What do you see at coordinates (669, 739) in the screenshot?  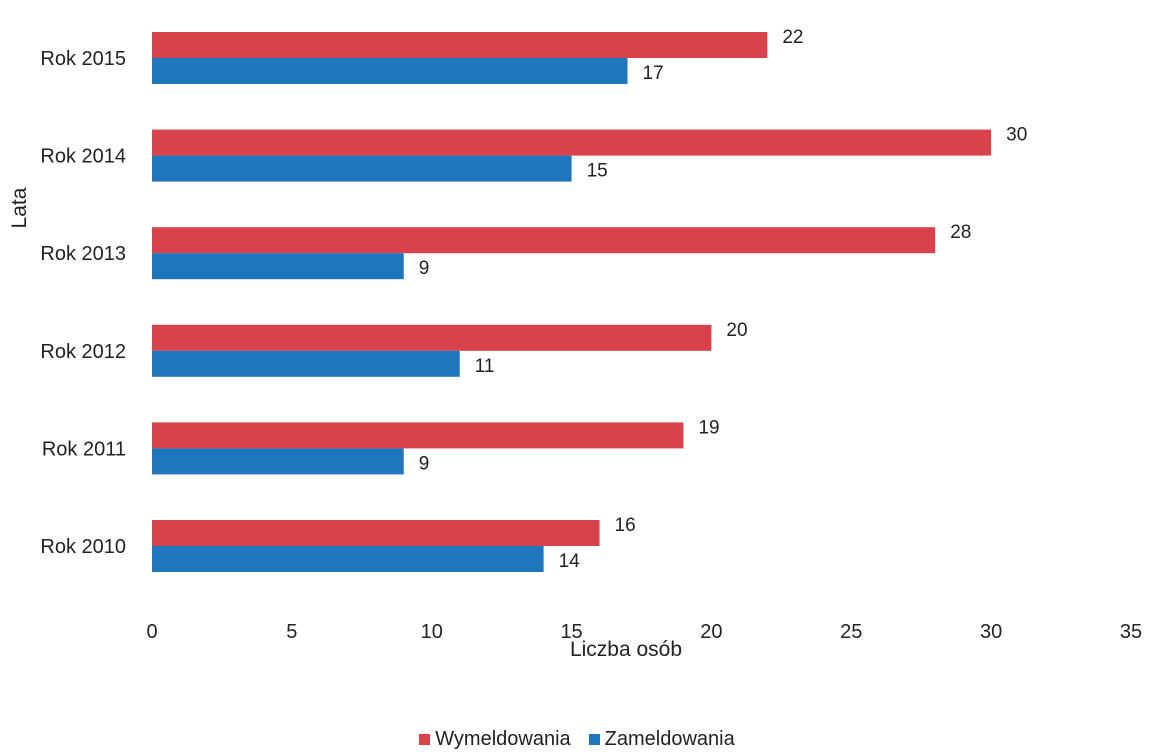 I see `legend-label-zameldowania: Zameldowania` at bounding box center [669, 739].